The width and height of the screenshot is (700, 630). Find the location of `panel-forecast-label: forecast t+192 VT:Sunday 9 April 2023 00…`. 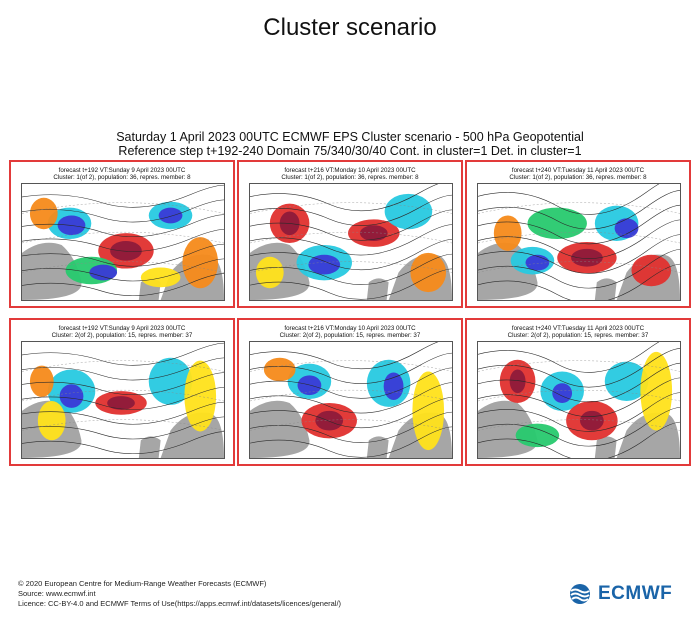

panel-forecast-label: forecast t+192 VT:Sunday 9 April 2023 00… is located at coordinates (122, 328).